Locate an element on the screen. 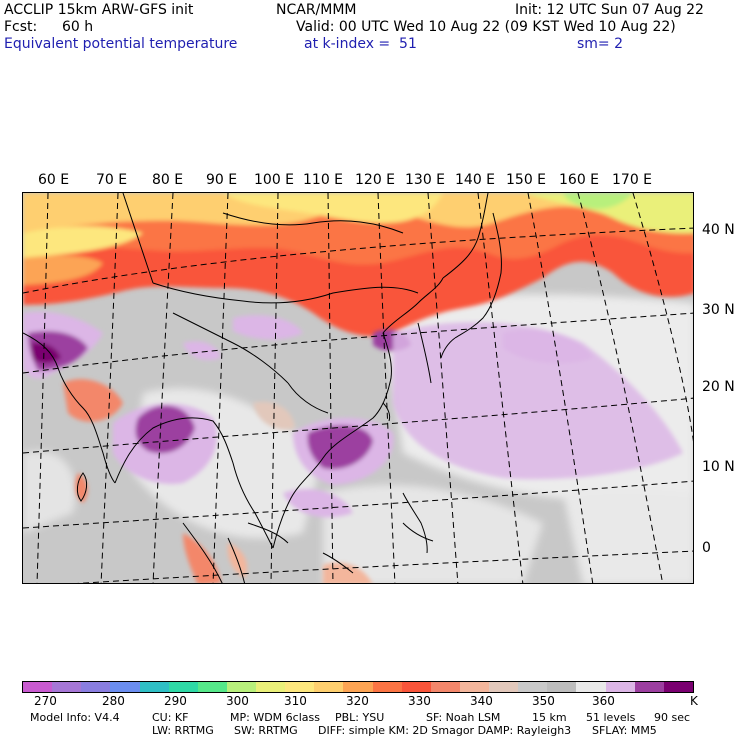 The height and width of the screenshot is (740, 740). colorbar-label: 290 is located at coordinates (175, 701).